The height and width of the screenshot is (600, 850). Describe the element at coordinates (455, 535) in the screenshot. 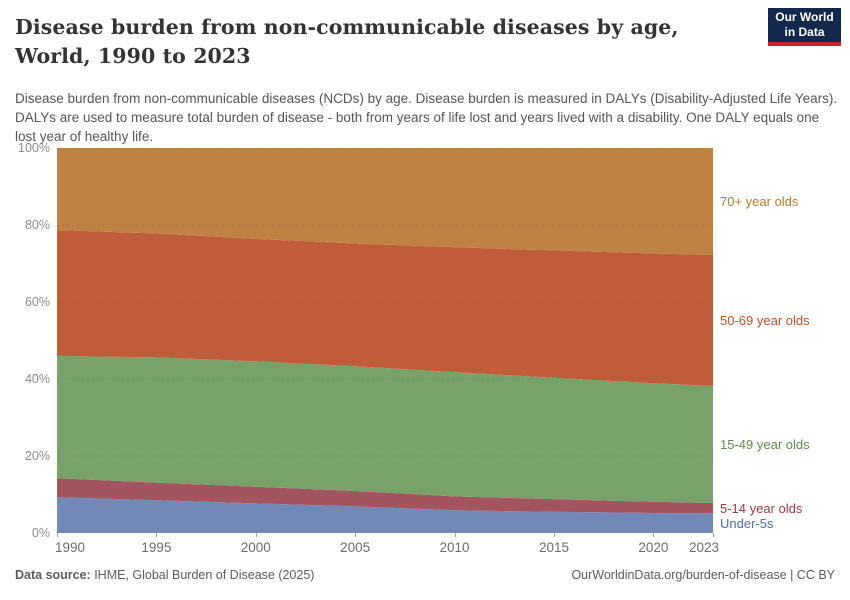

I see `x-axis-tick-2010` at that location.